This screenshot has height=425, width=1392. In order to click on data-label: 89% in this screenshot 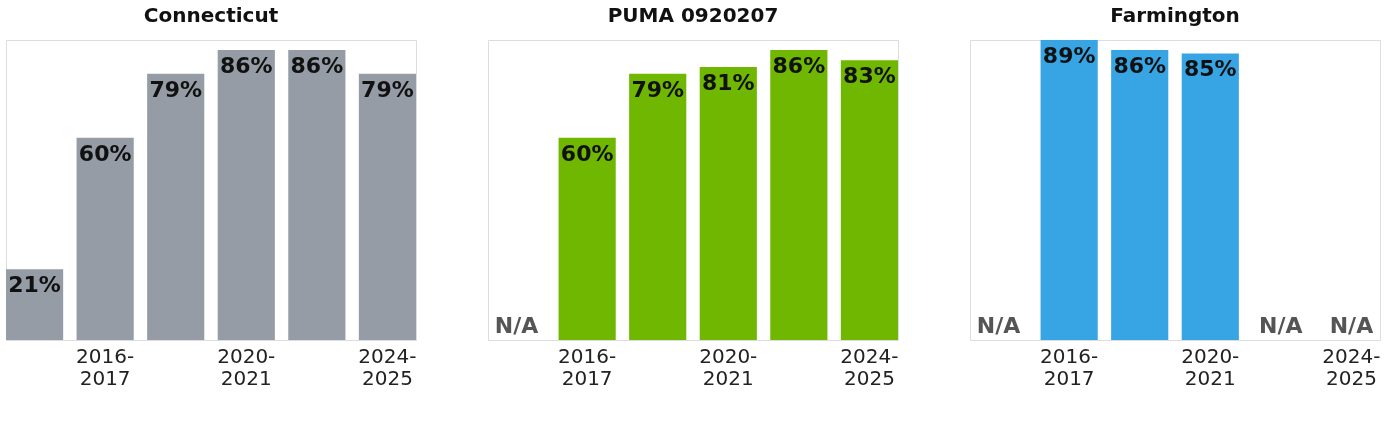, I will do `click(1069, 55)`.